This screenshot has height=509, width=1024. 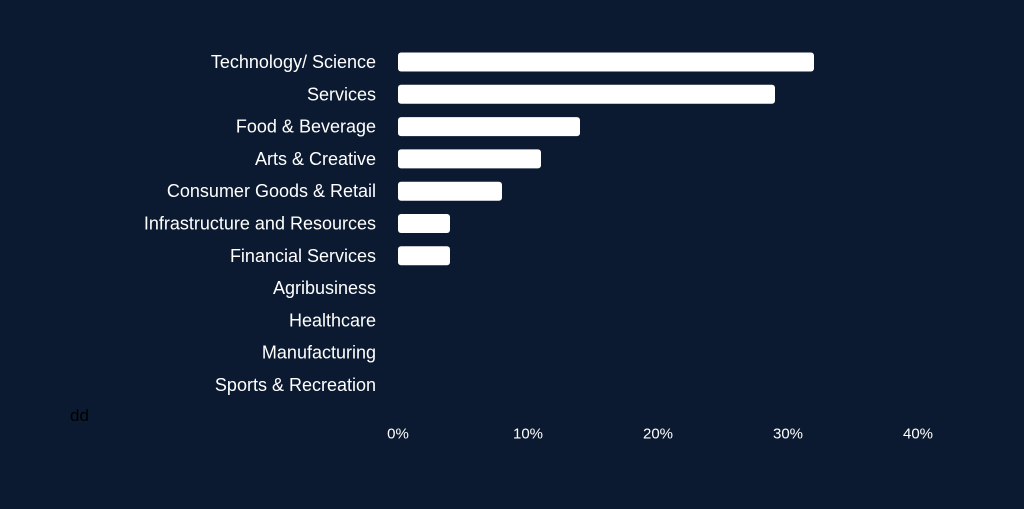 I want to click on category-label: Sports & Recreation, so click(x=295, y=385).